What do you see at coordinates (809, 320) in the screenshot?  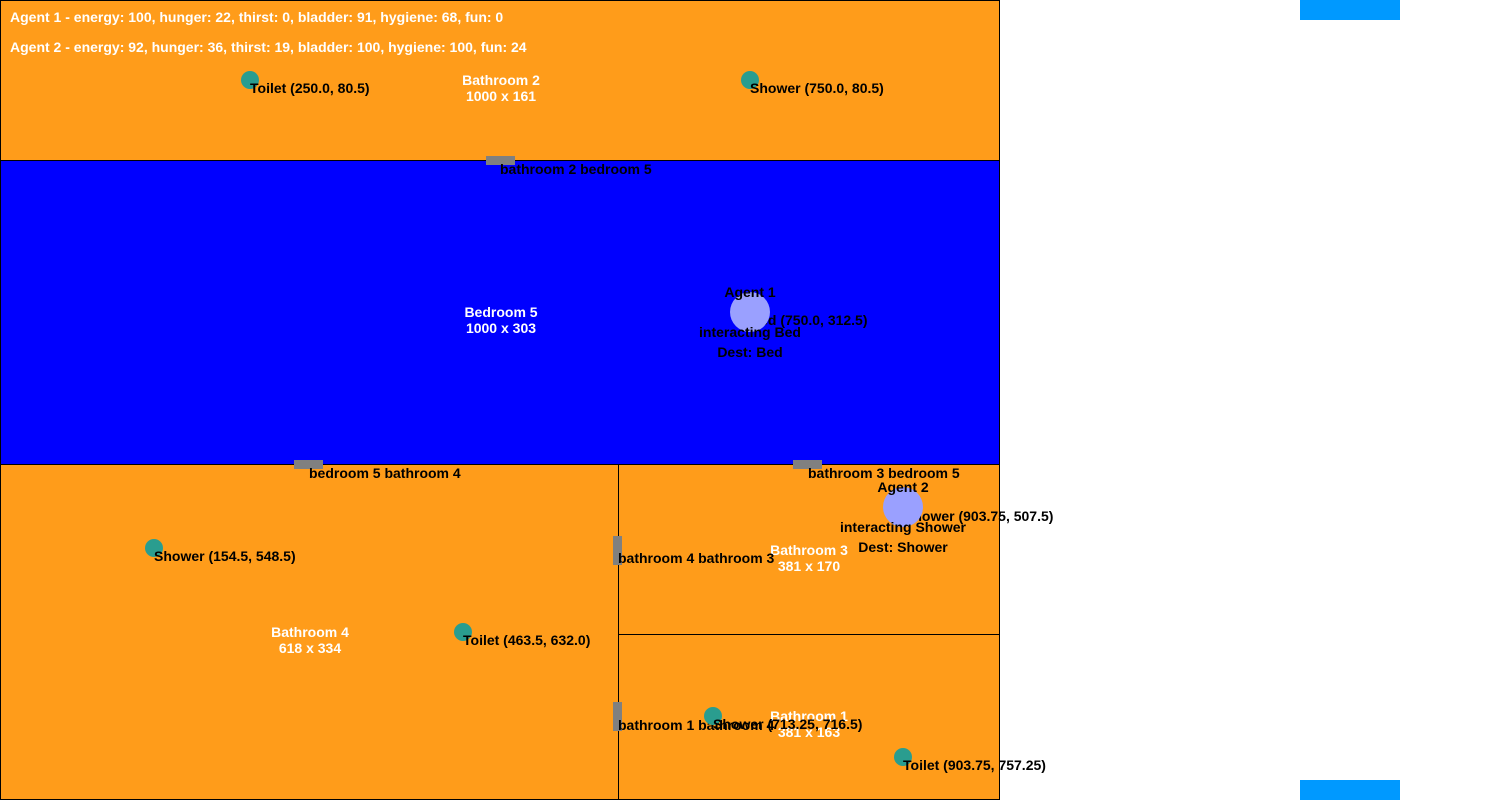 I see `object-label: Bed (750.0, 312.5)` at bounding box center [809, 320].